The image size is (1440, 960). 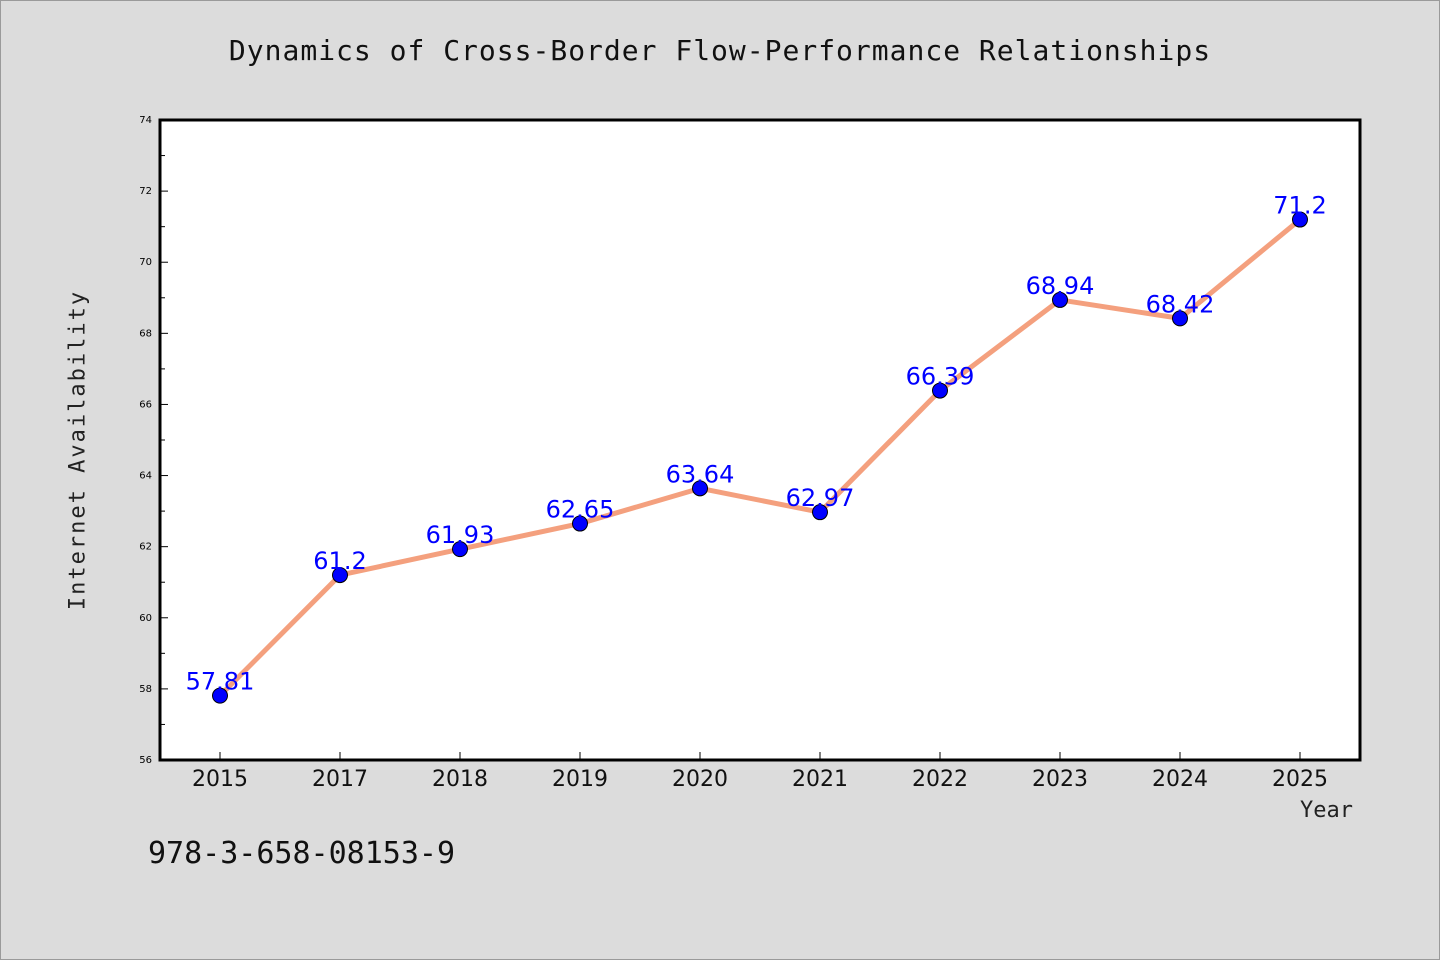 What do you see at coordinates (145, 262) in the screenshot?
I see `y-tick-label: 70` at bounding box center [145, 262].